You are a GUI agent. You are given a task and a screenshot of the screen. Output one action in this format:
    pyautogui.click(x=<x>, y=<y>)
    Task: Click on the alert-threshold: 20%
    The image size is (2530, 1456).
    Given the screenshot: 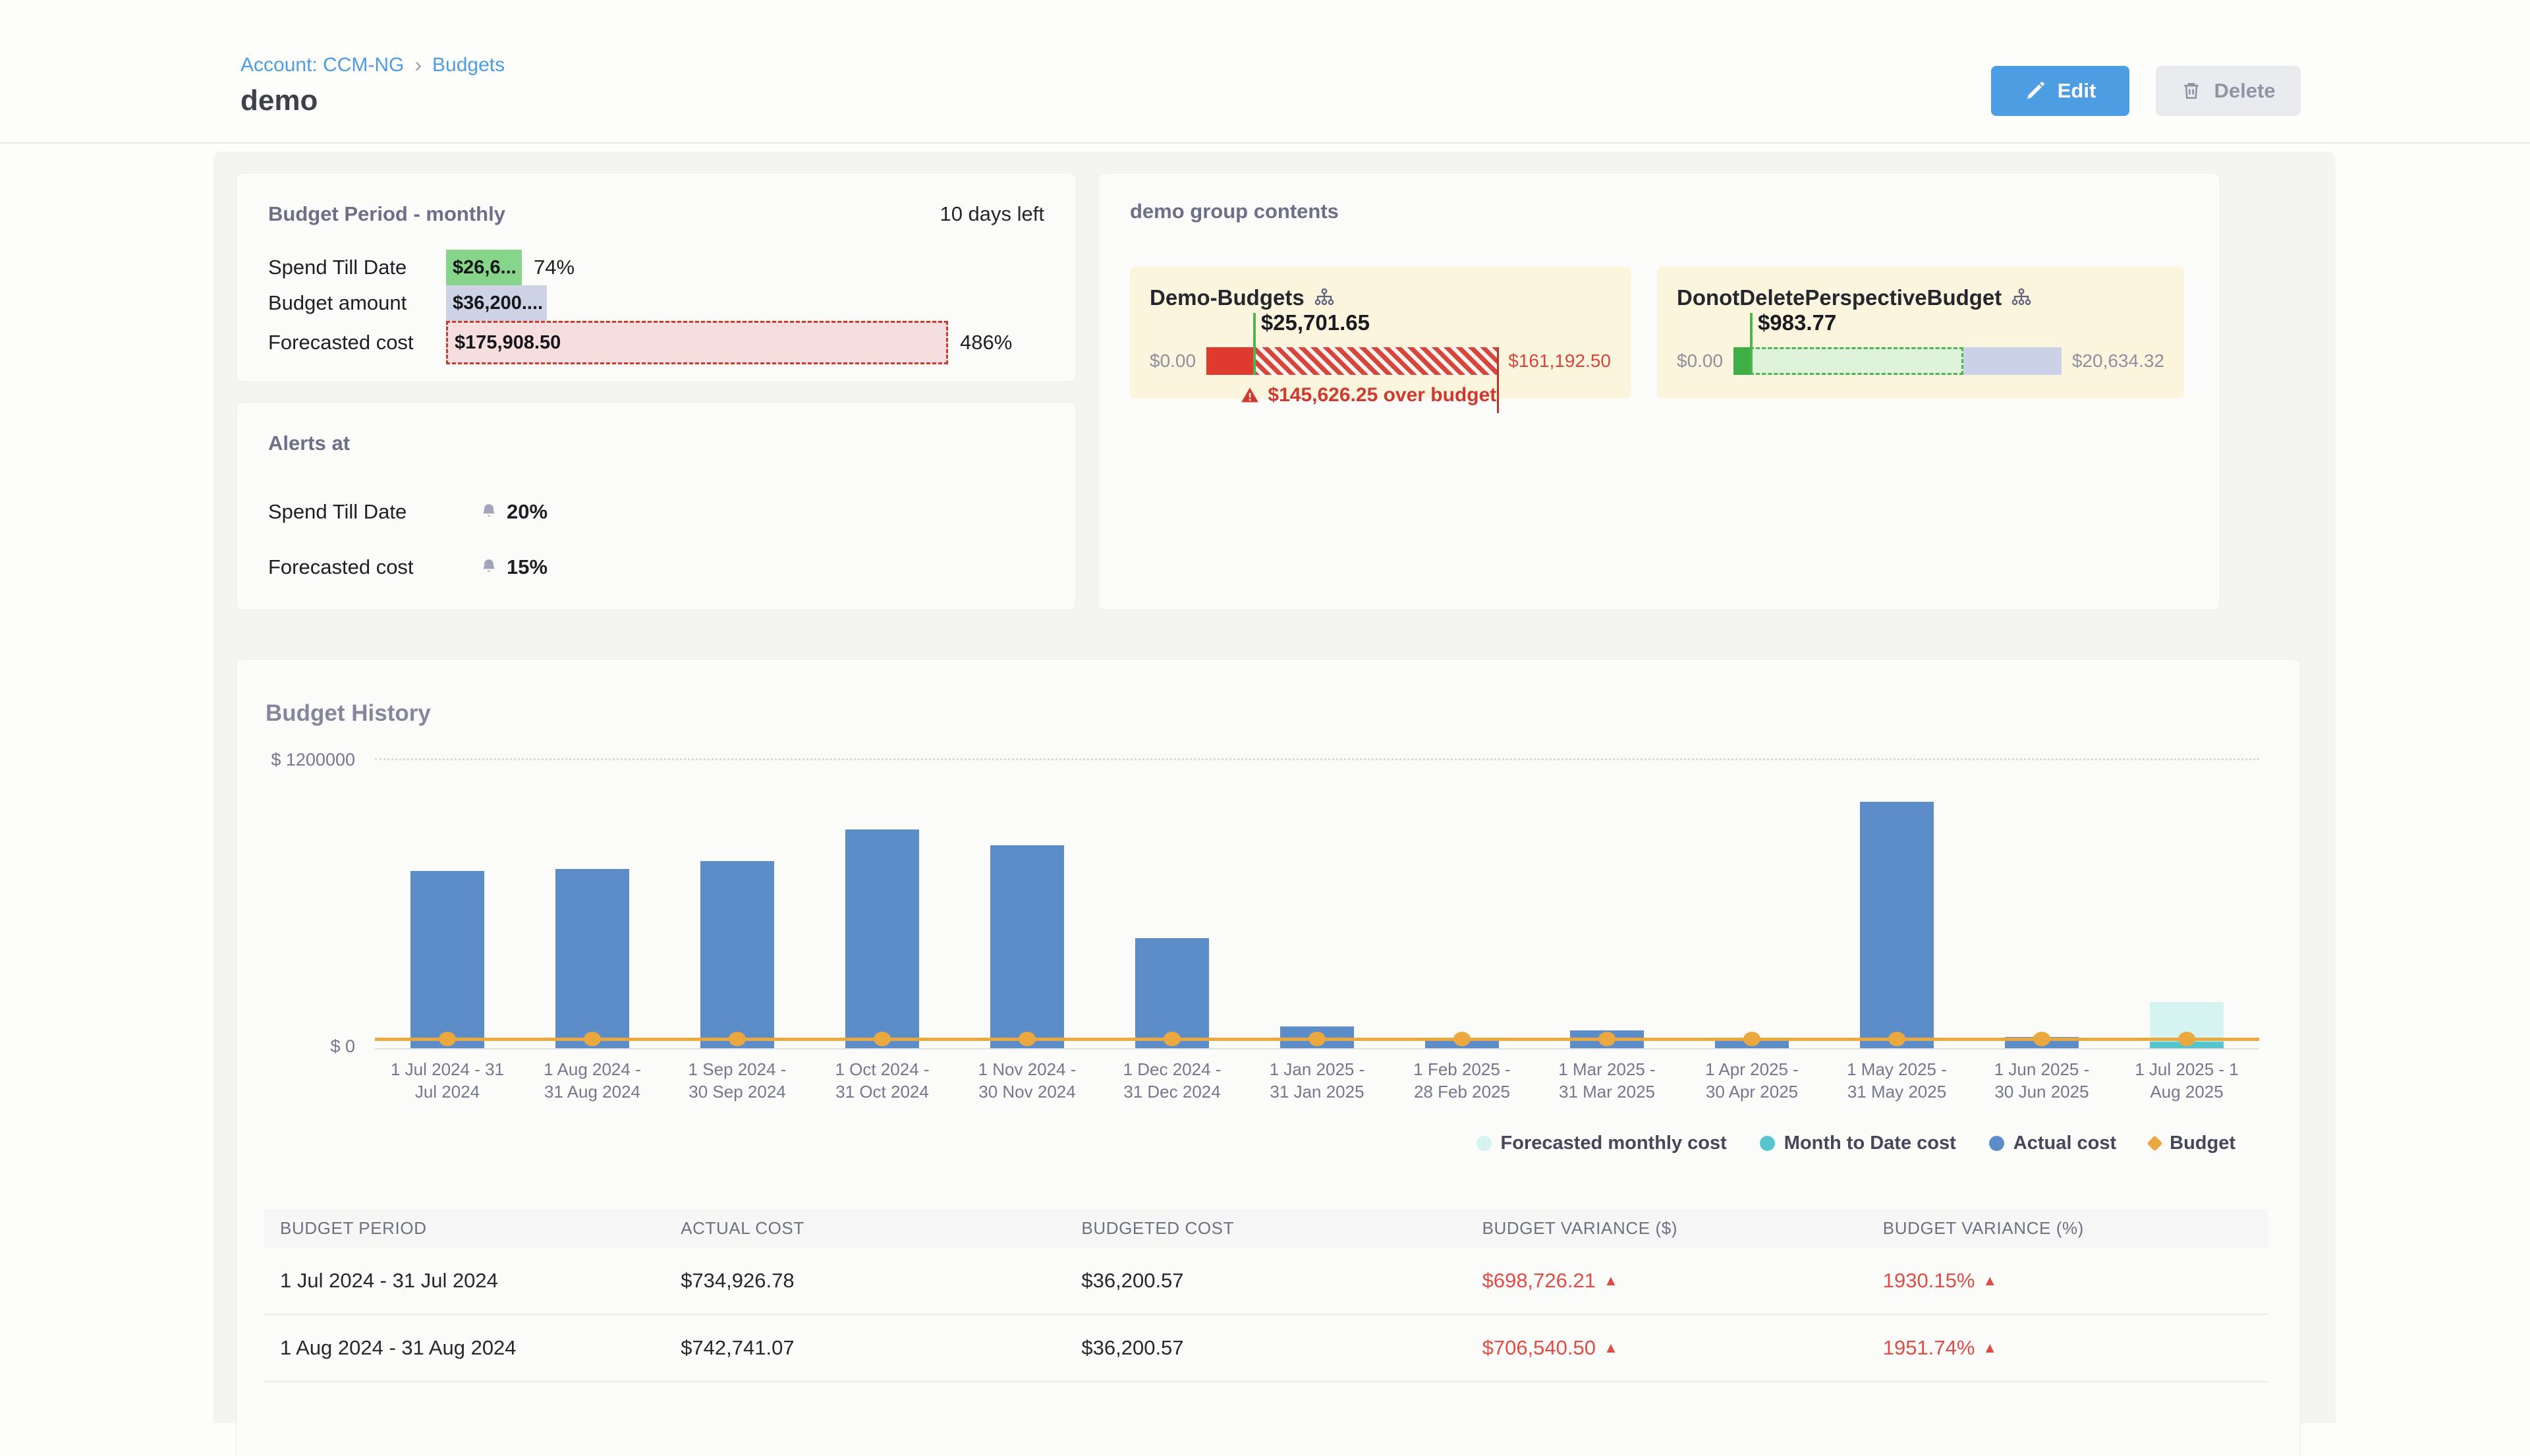 What is the action you would take?
    pyautogui.click(x=513, y=512)
    